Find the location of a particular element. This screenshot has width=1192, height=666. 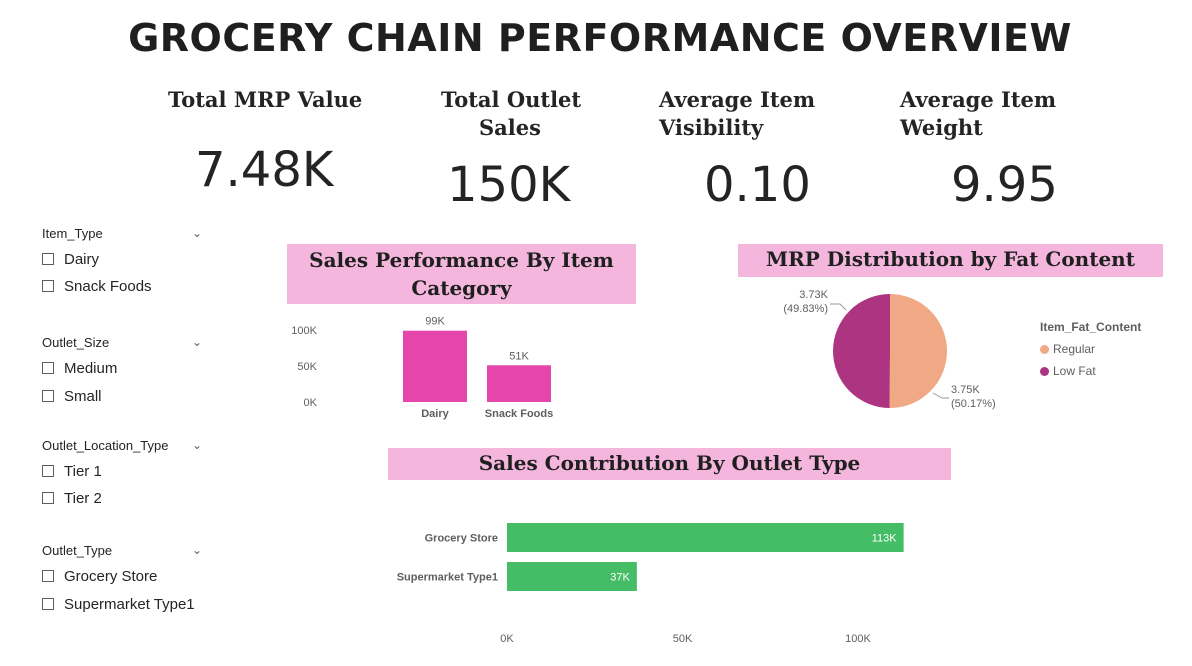

x-tick-label: 50K is located at coordinates (683, 639).